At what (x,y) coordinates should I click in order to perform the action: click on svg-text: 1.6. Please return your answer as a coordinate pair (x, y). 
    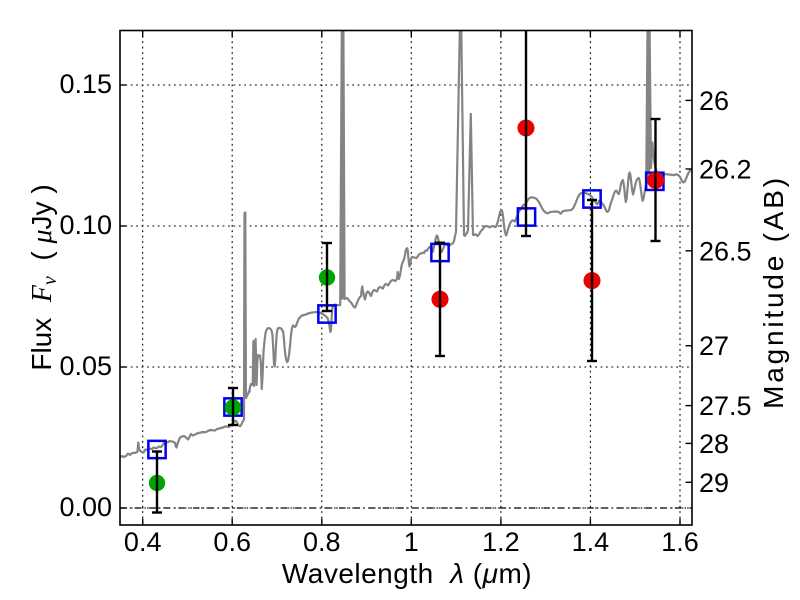
    Looking at the image, I should click on (680, 542).